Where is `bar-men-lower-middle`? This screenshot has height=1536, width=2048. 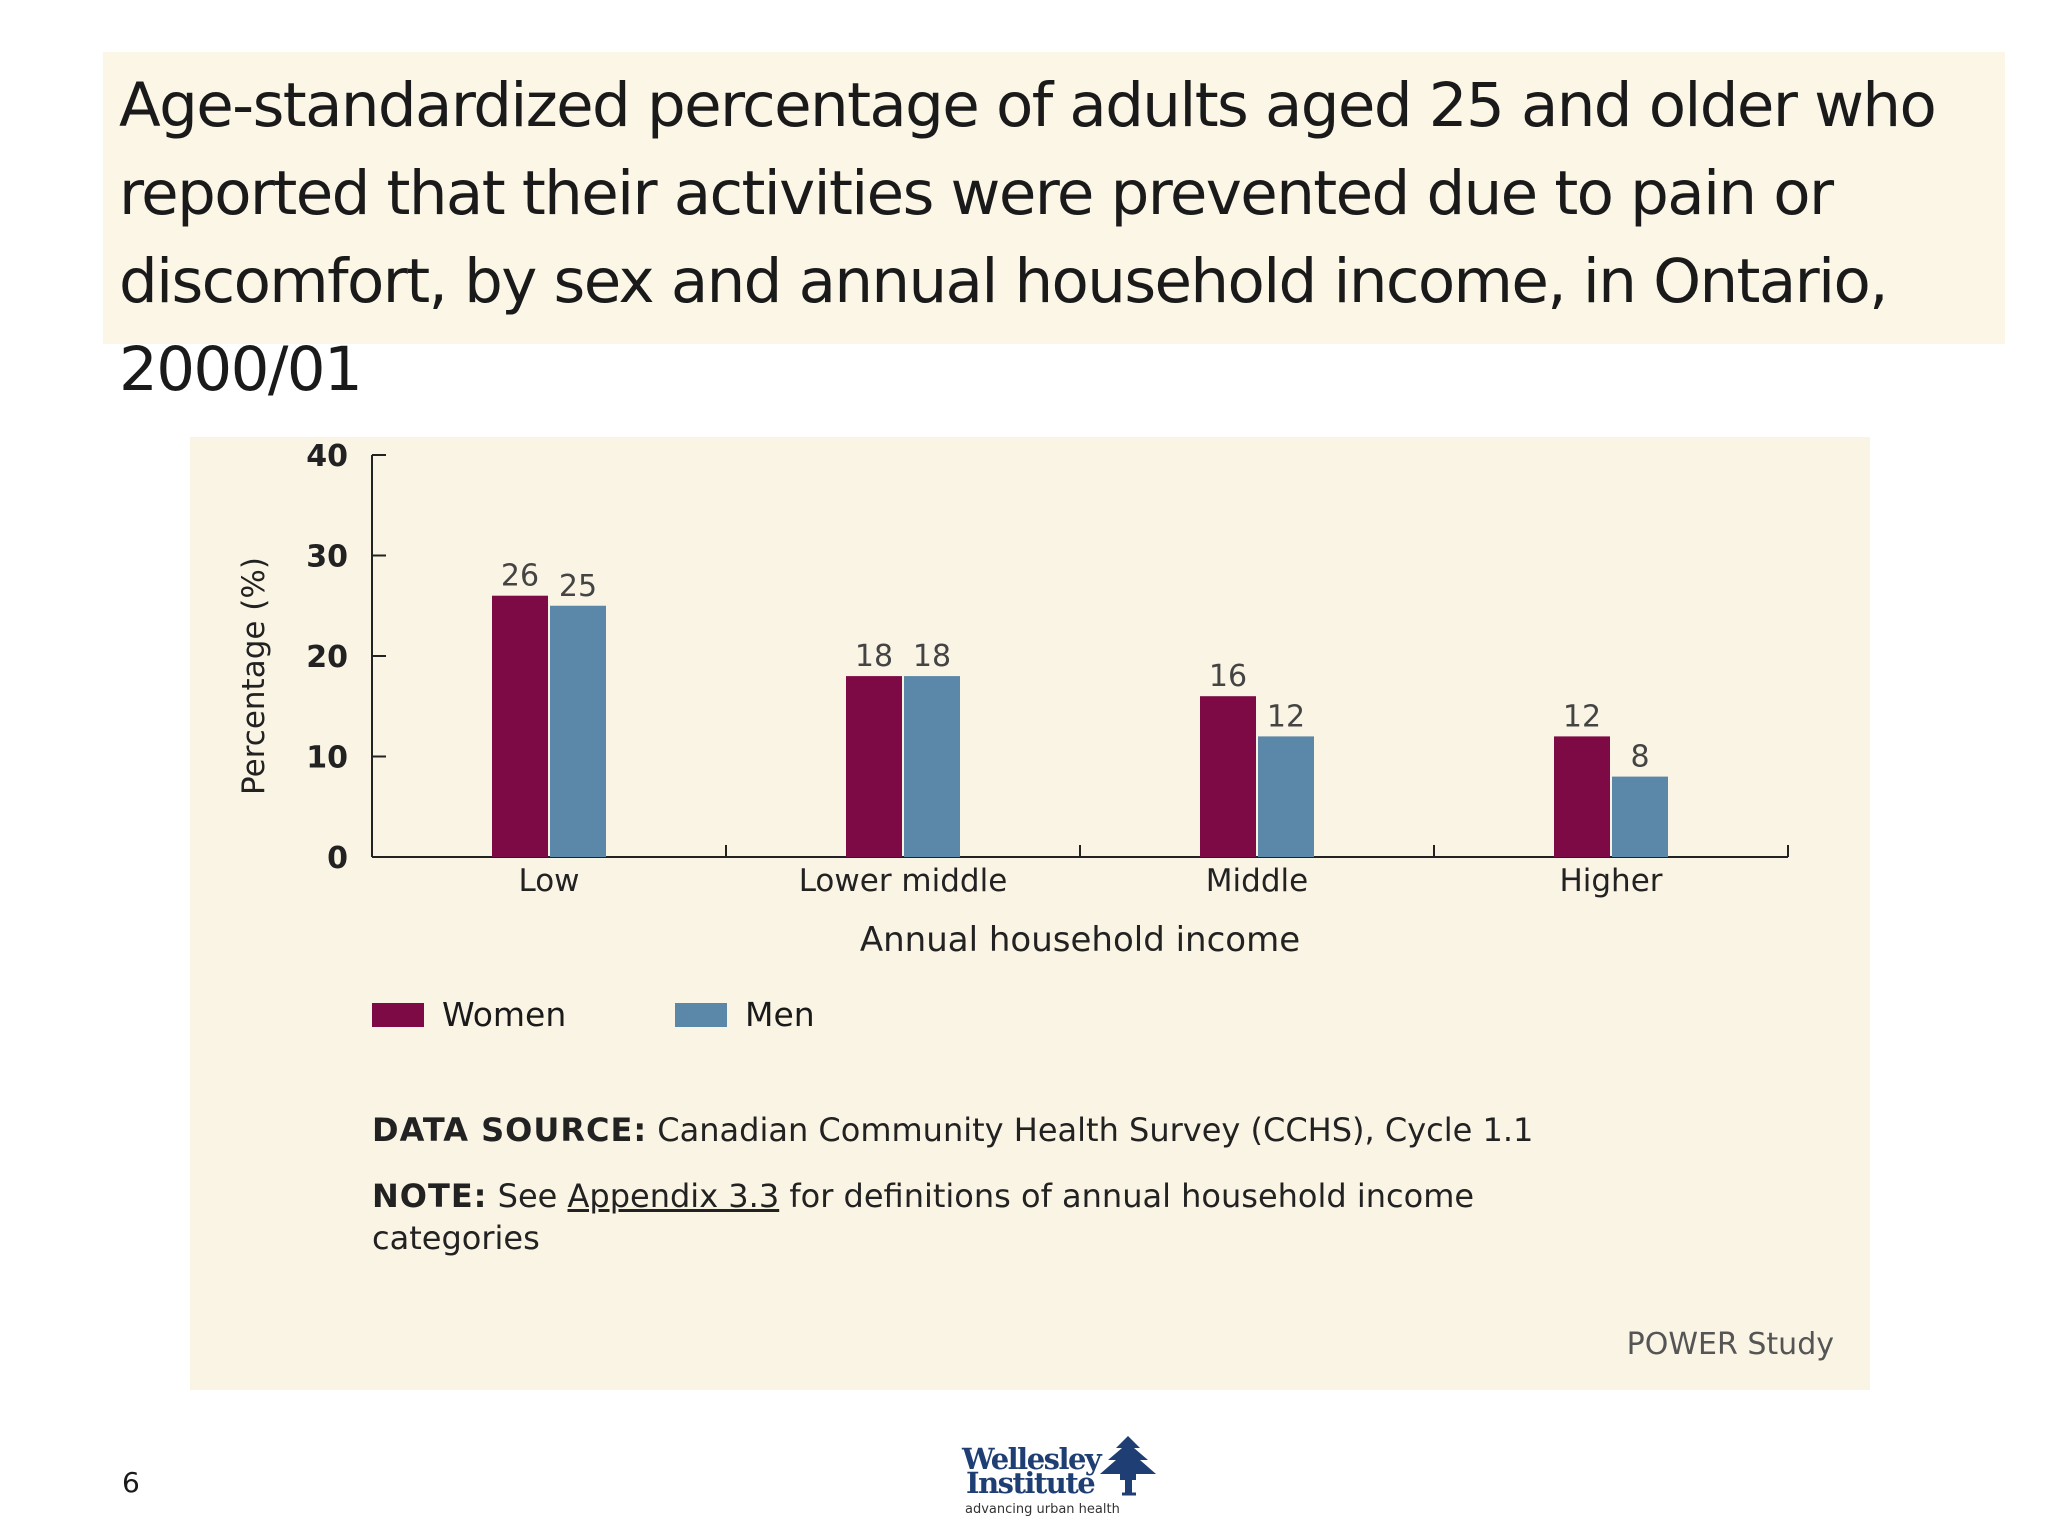 bar-men-lower-middle is located at coordinates (932, 766).